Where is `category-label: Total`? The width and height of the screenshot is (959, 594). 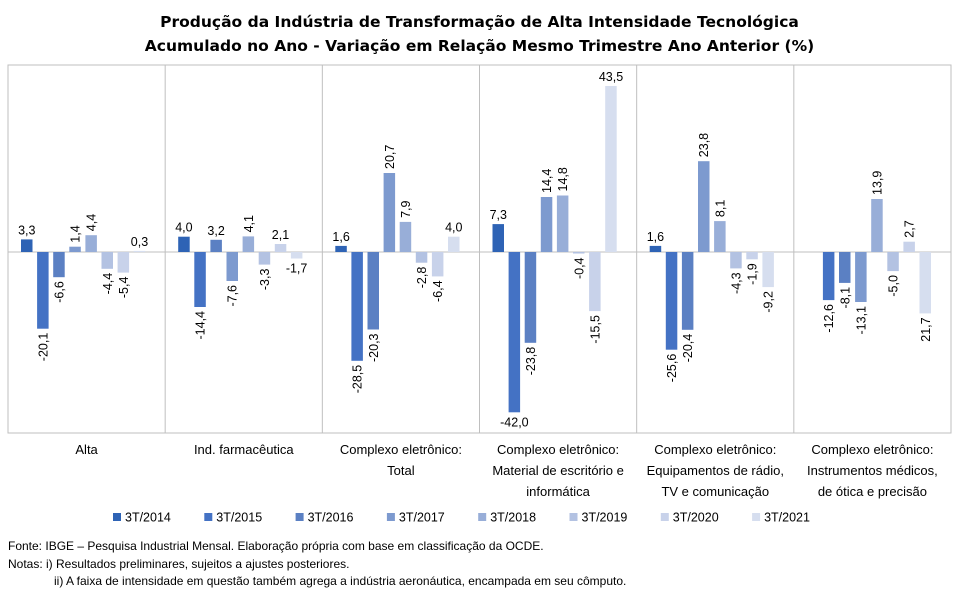
category-label: Total is located at coordinates (401, 470).